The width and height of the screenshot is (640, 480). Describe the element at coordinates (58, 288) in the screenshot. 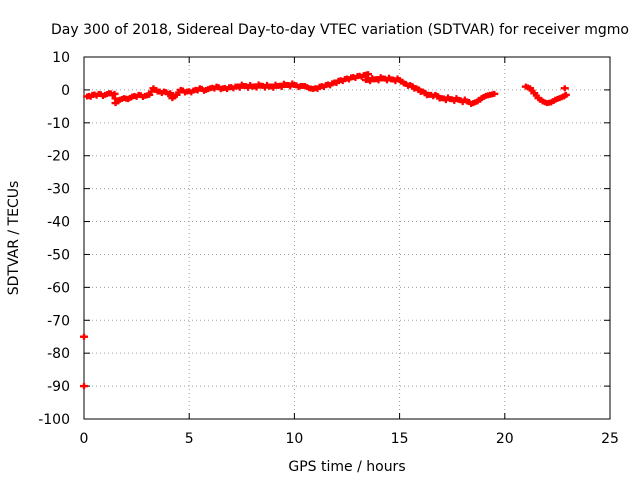

I see `y-tick-label: -60` at that location.